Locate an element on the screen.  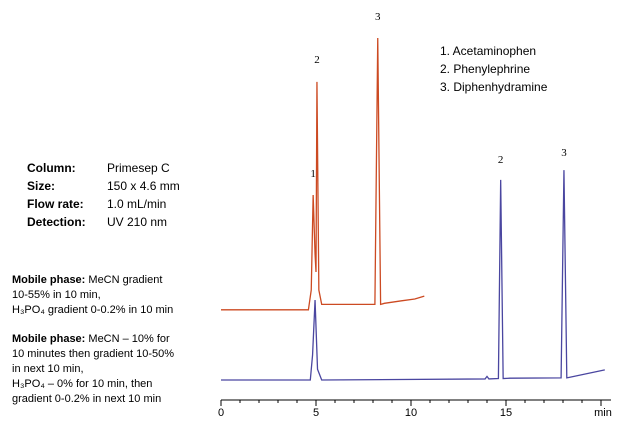
x-tick-label: 5 is located at coordinates (316, 413).